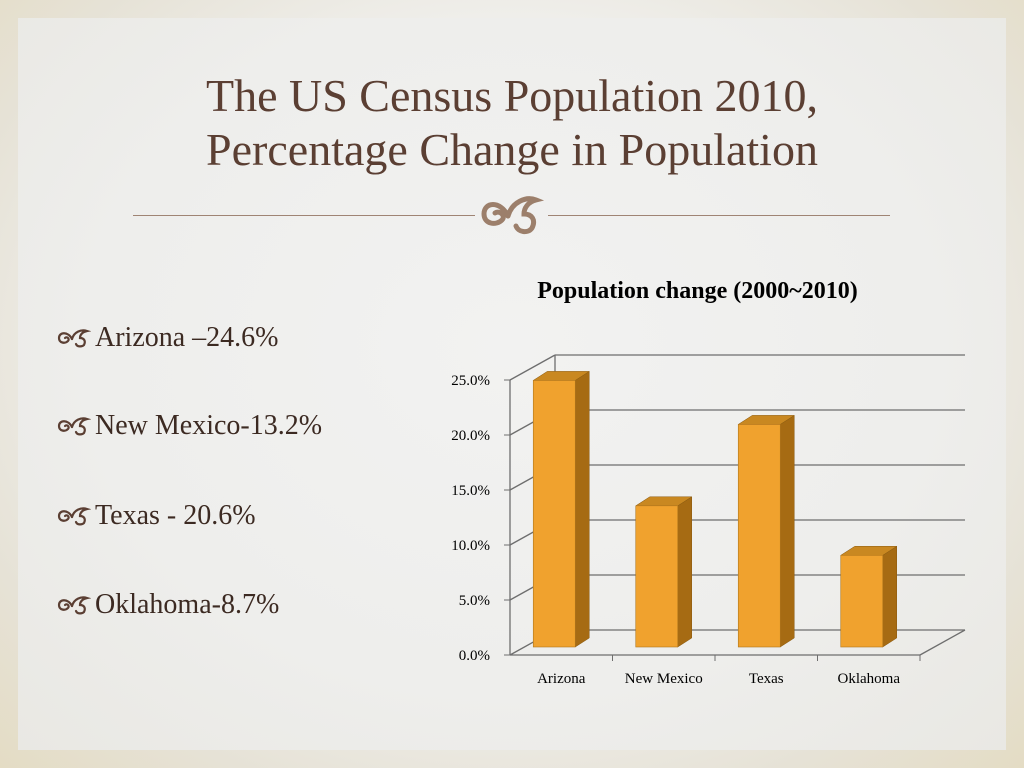 This screenshot has height=768, width=1024. I want to click on bullet-item-texas: Texas - 20.6%, so click(156, 516).